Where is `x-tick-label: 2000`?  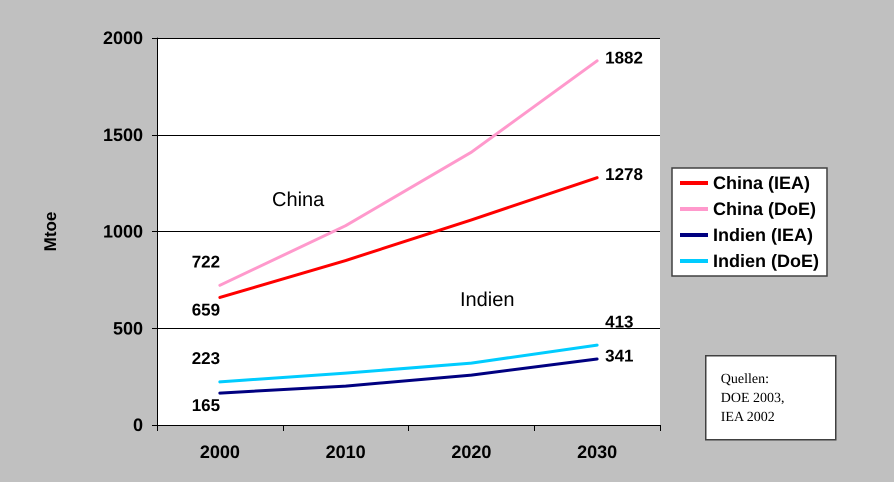 x-tick-label: 2000 is located at coordinates (220, 452).